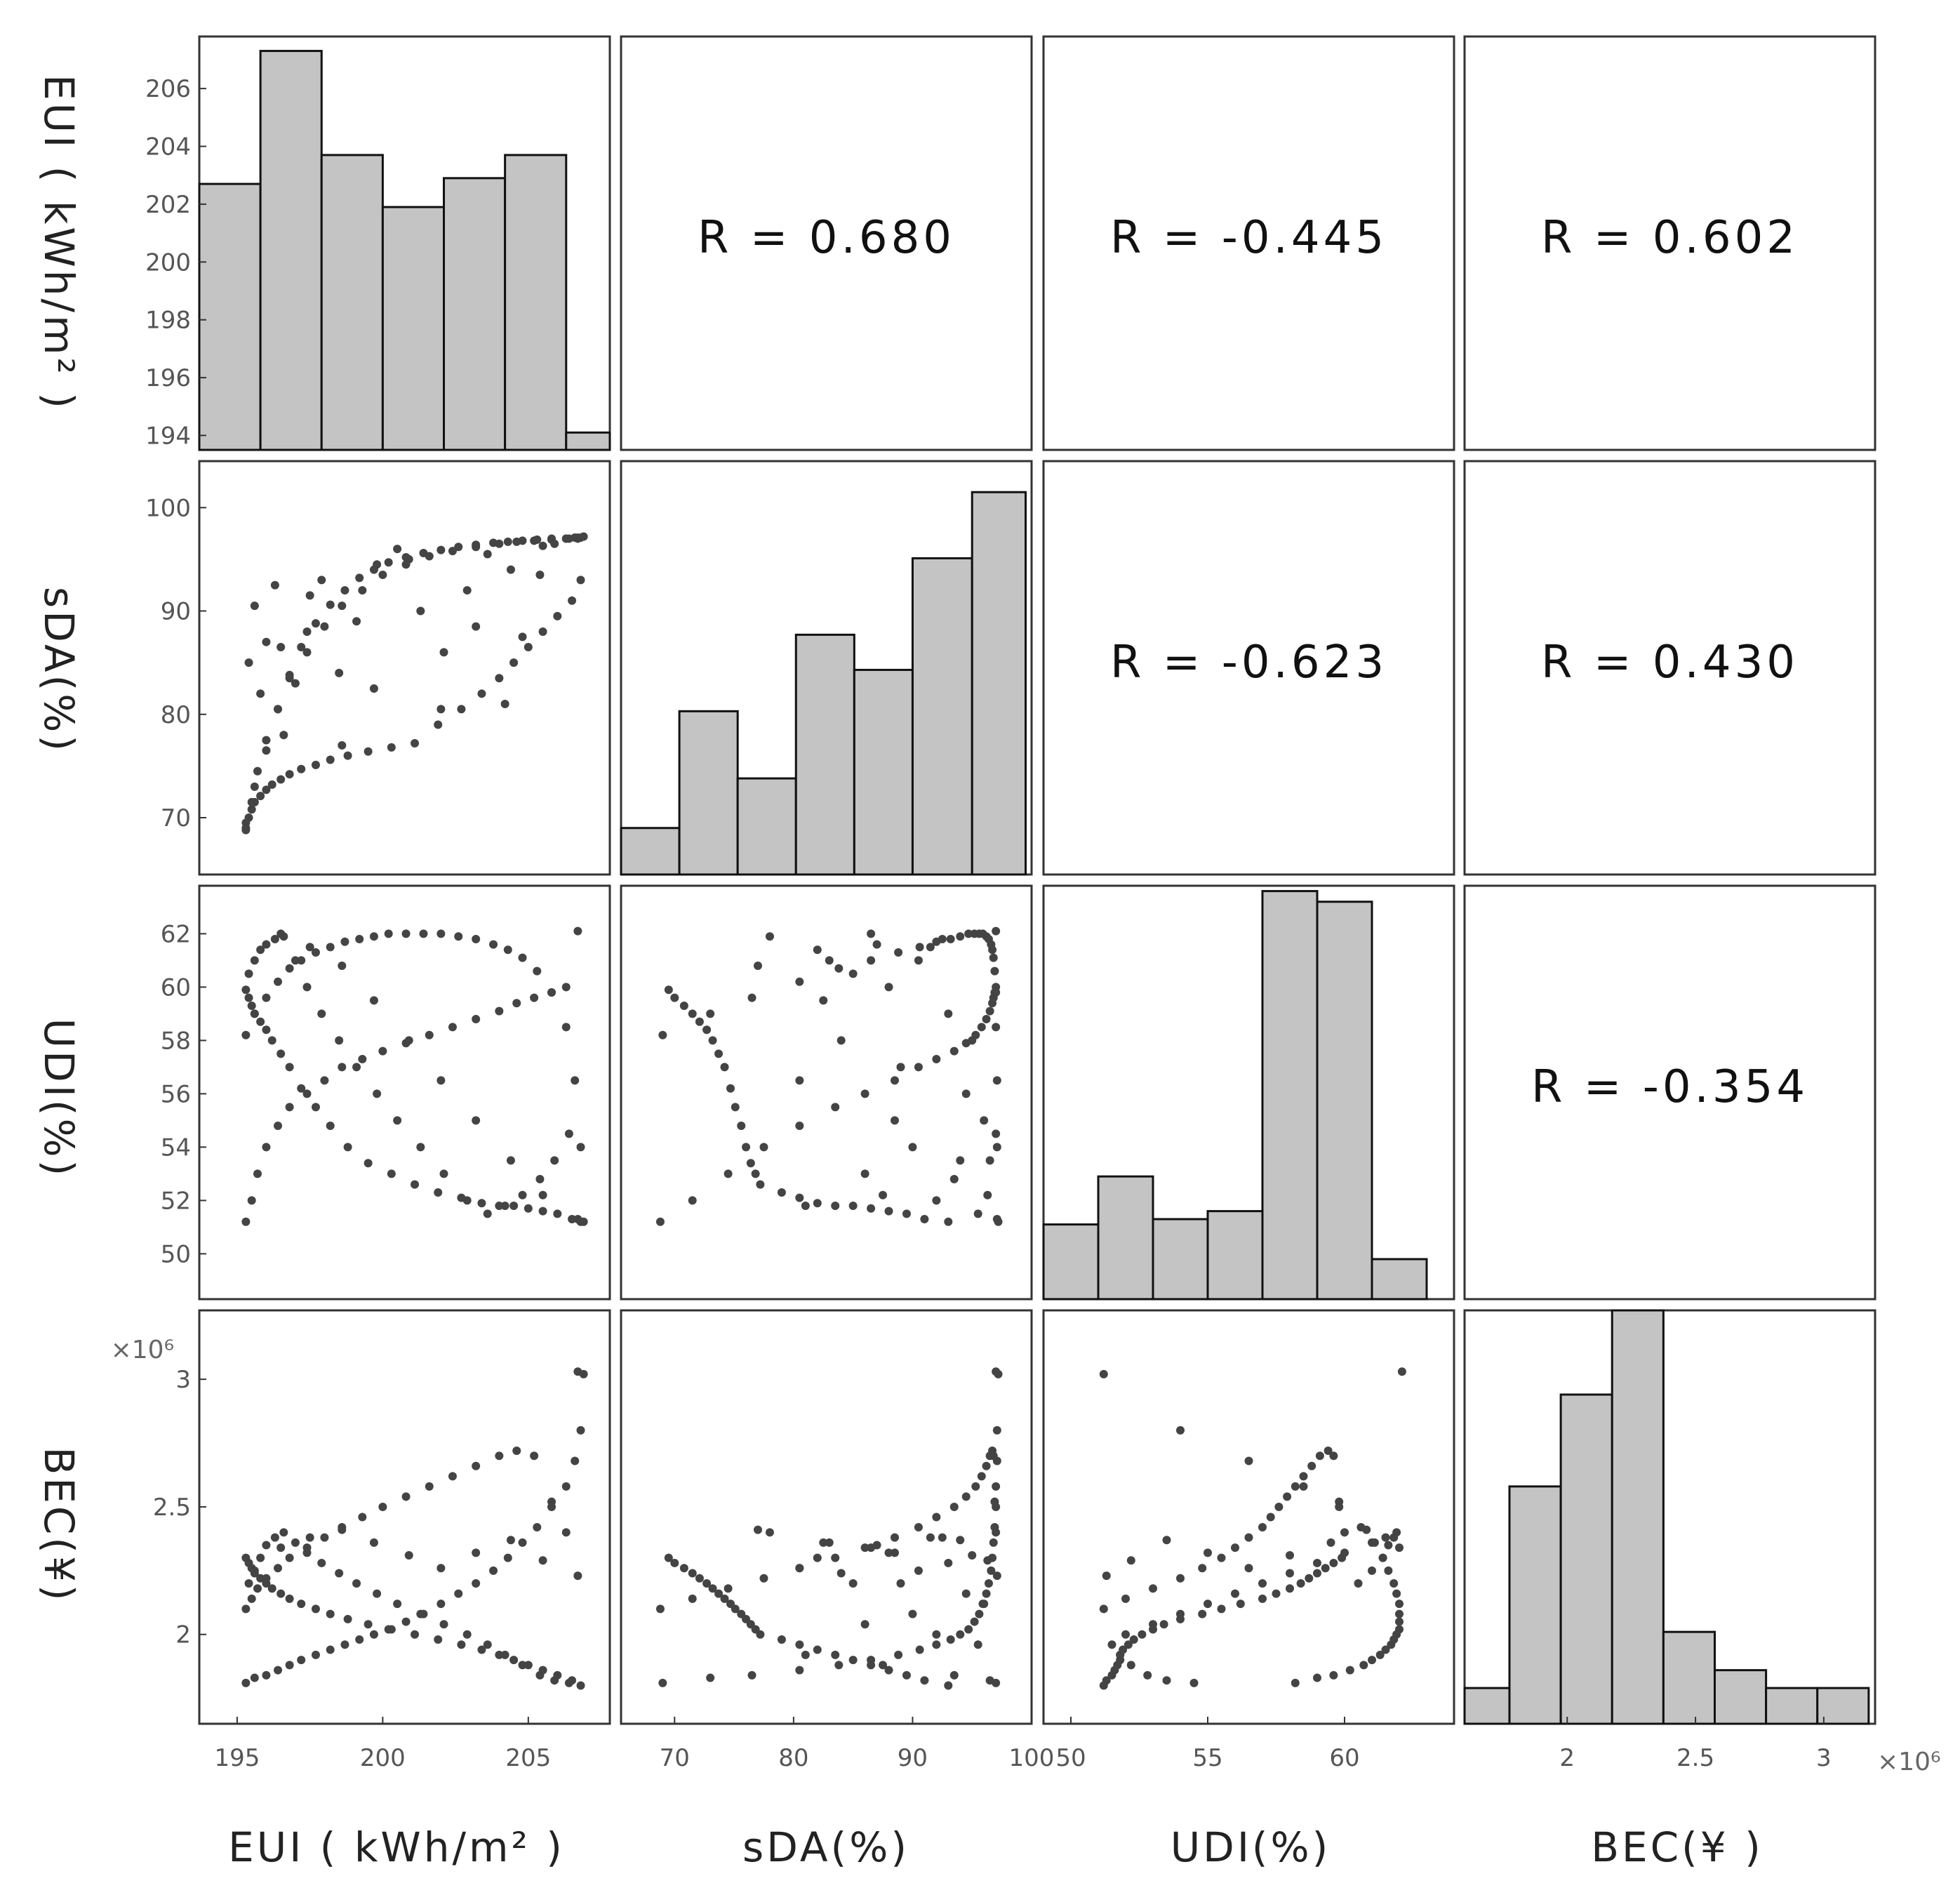 This screenshot has width=1960, height=1888. What do you see at coordinates (168, 436) in the screenshot?
I see `y-tick-label: 194` at bounding box center [168, 436].